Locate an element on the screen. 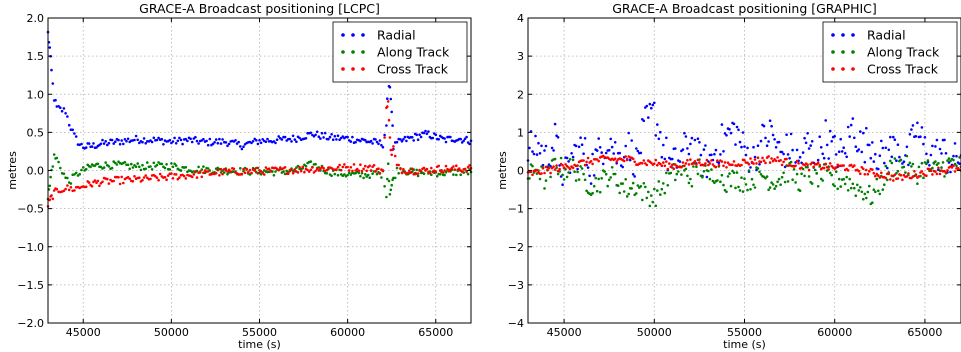  x-tick-label: 55000 is located at coordinates (744, 332).